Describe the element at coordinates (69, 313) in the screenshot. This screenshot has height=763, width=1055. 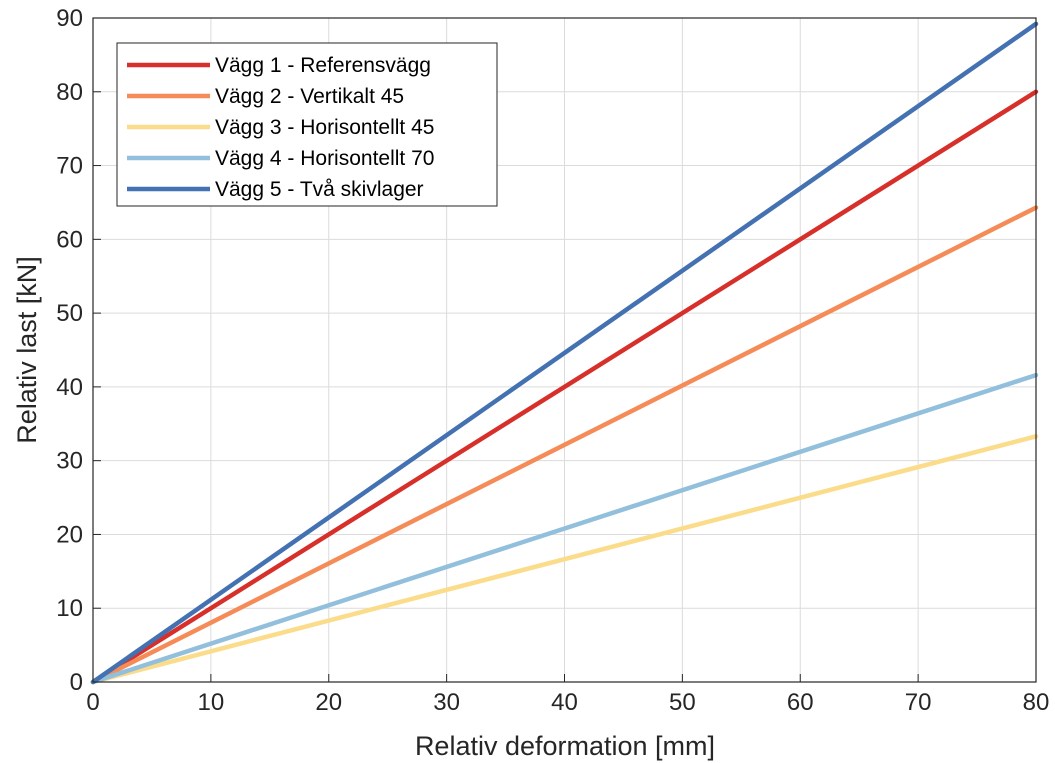
I see `y-tick-label: 50` at that location.